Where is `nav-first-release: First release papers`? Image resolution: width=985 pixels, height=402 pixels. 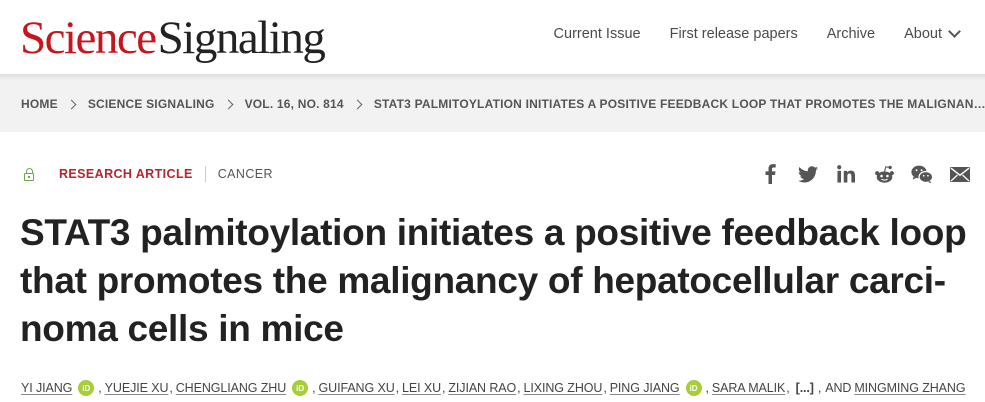 nav-first-release: First release papers is located at coordinates (734, 34).